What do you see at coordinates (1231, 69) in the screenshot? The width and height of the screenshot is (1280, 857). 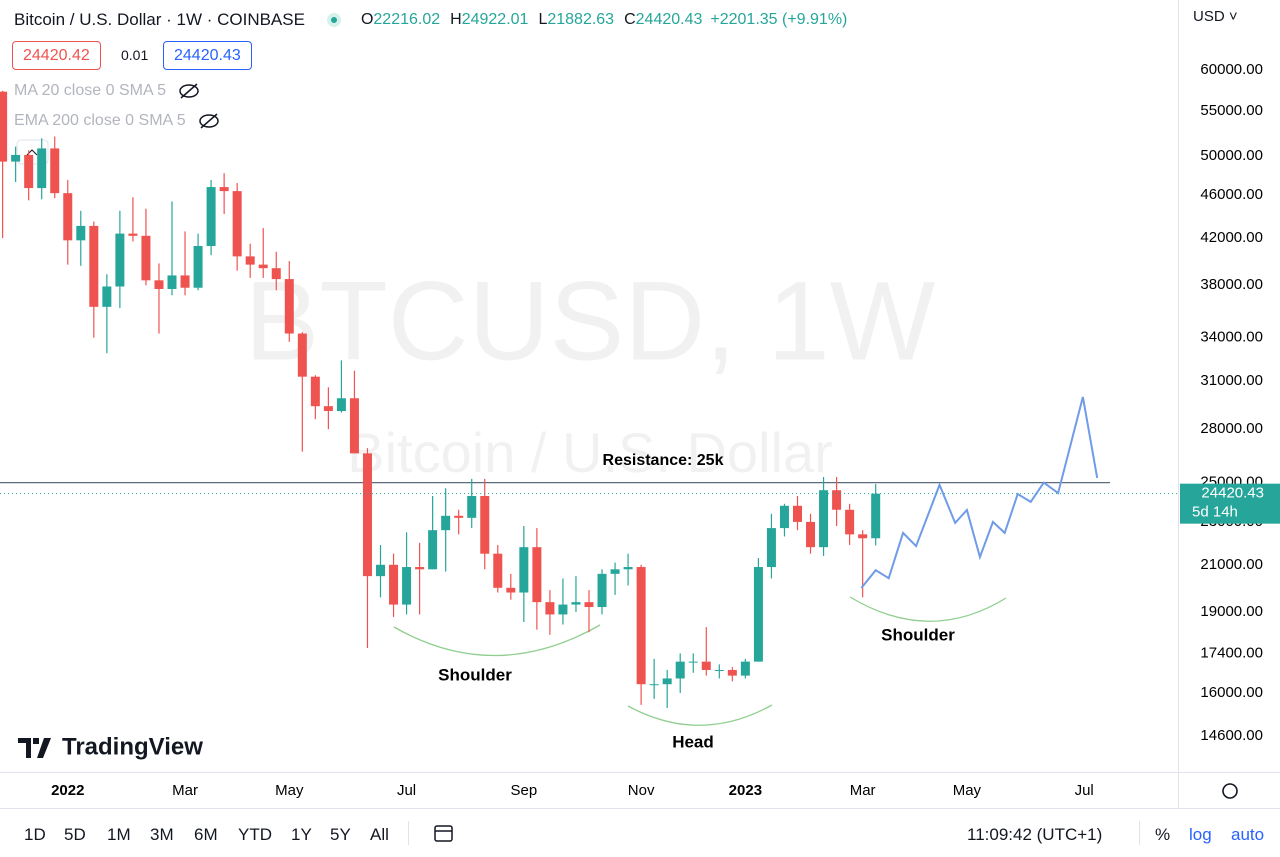 I see `y-tick-label: 60000.00` at bounding box center [1231, 69].